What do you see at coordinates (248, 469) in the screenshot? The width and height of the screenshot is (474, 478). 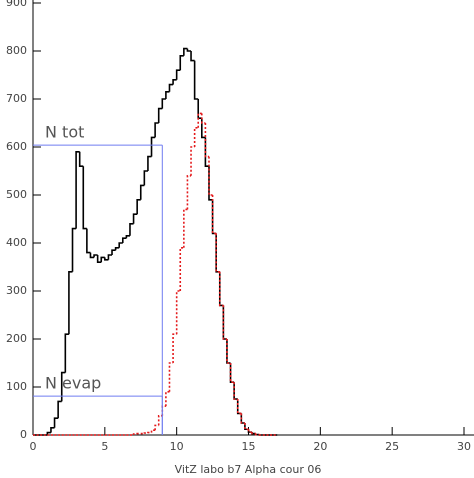 I see `x-axis-label: VitZ labo b7 Alpha cour 06` at bounding box center [248, 469].